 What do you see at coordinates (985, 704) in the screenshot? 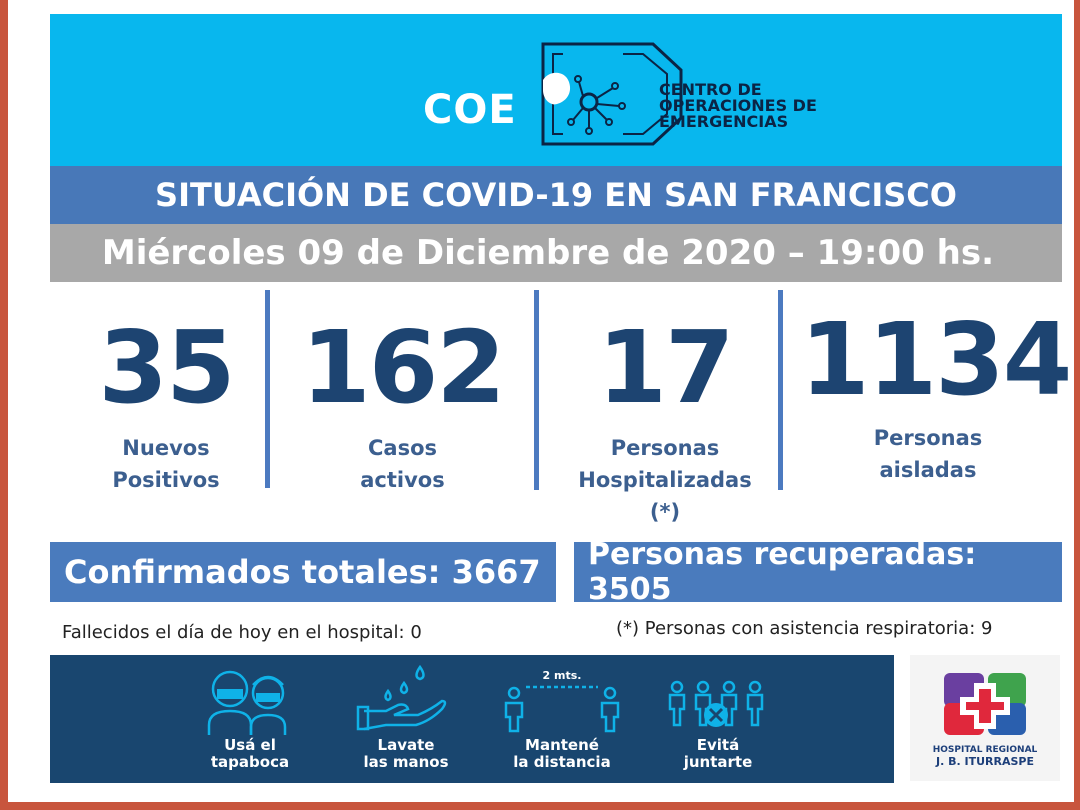
I see `hospital-cross-icon` at bounding box center [985, 704].